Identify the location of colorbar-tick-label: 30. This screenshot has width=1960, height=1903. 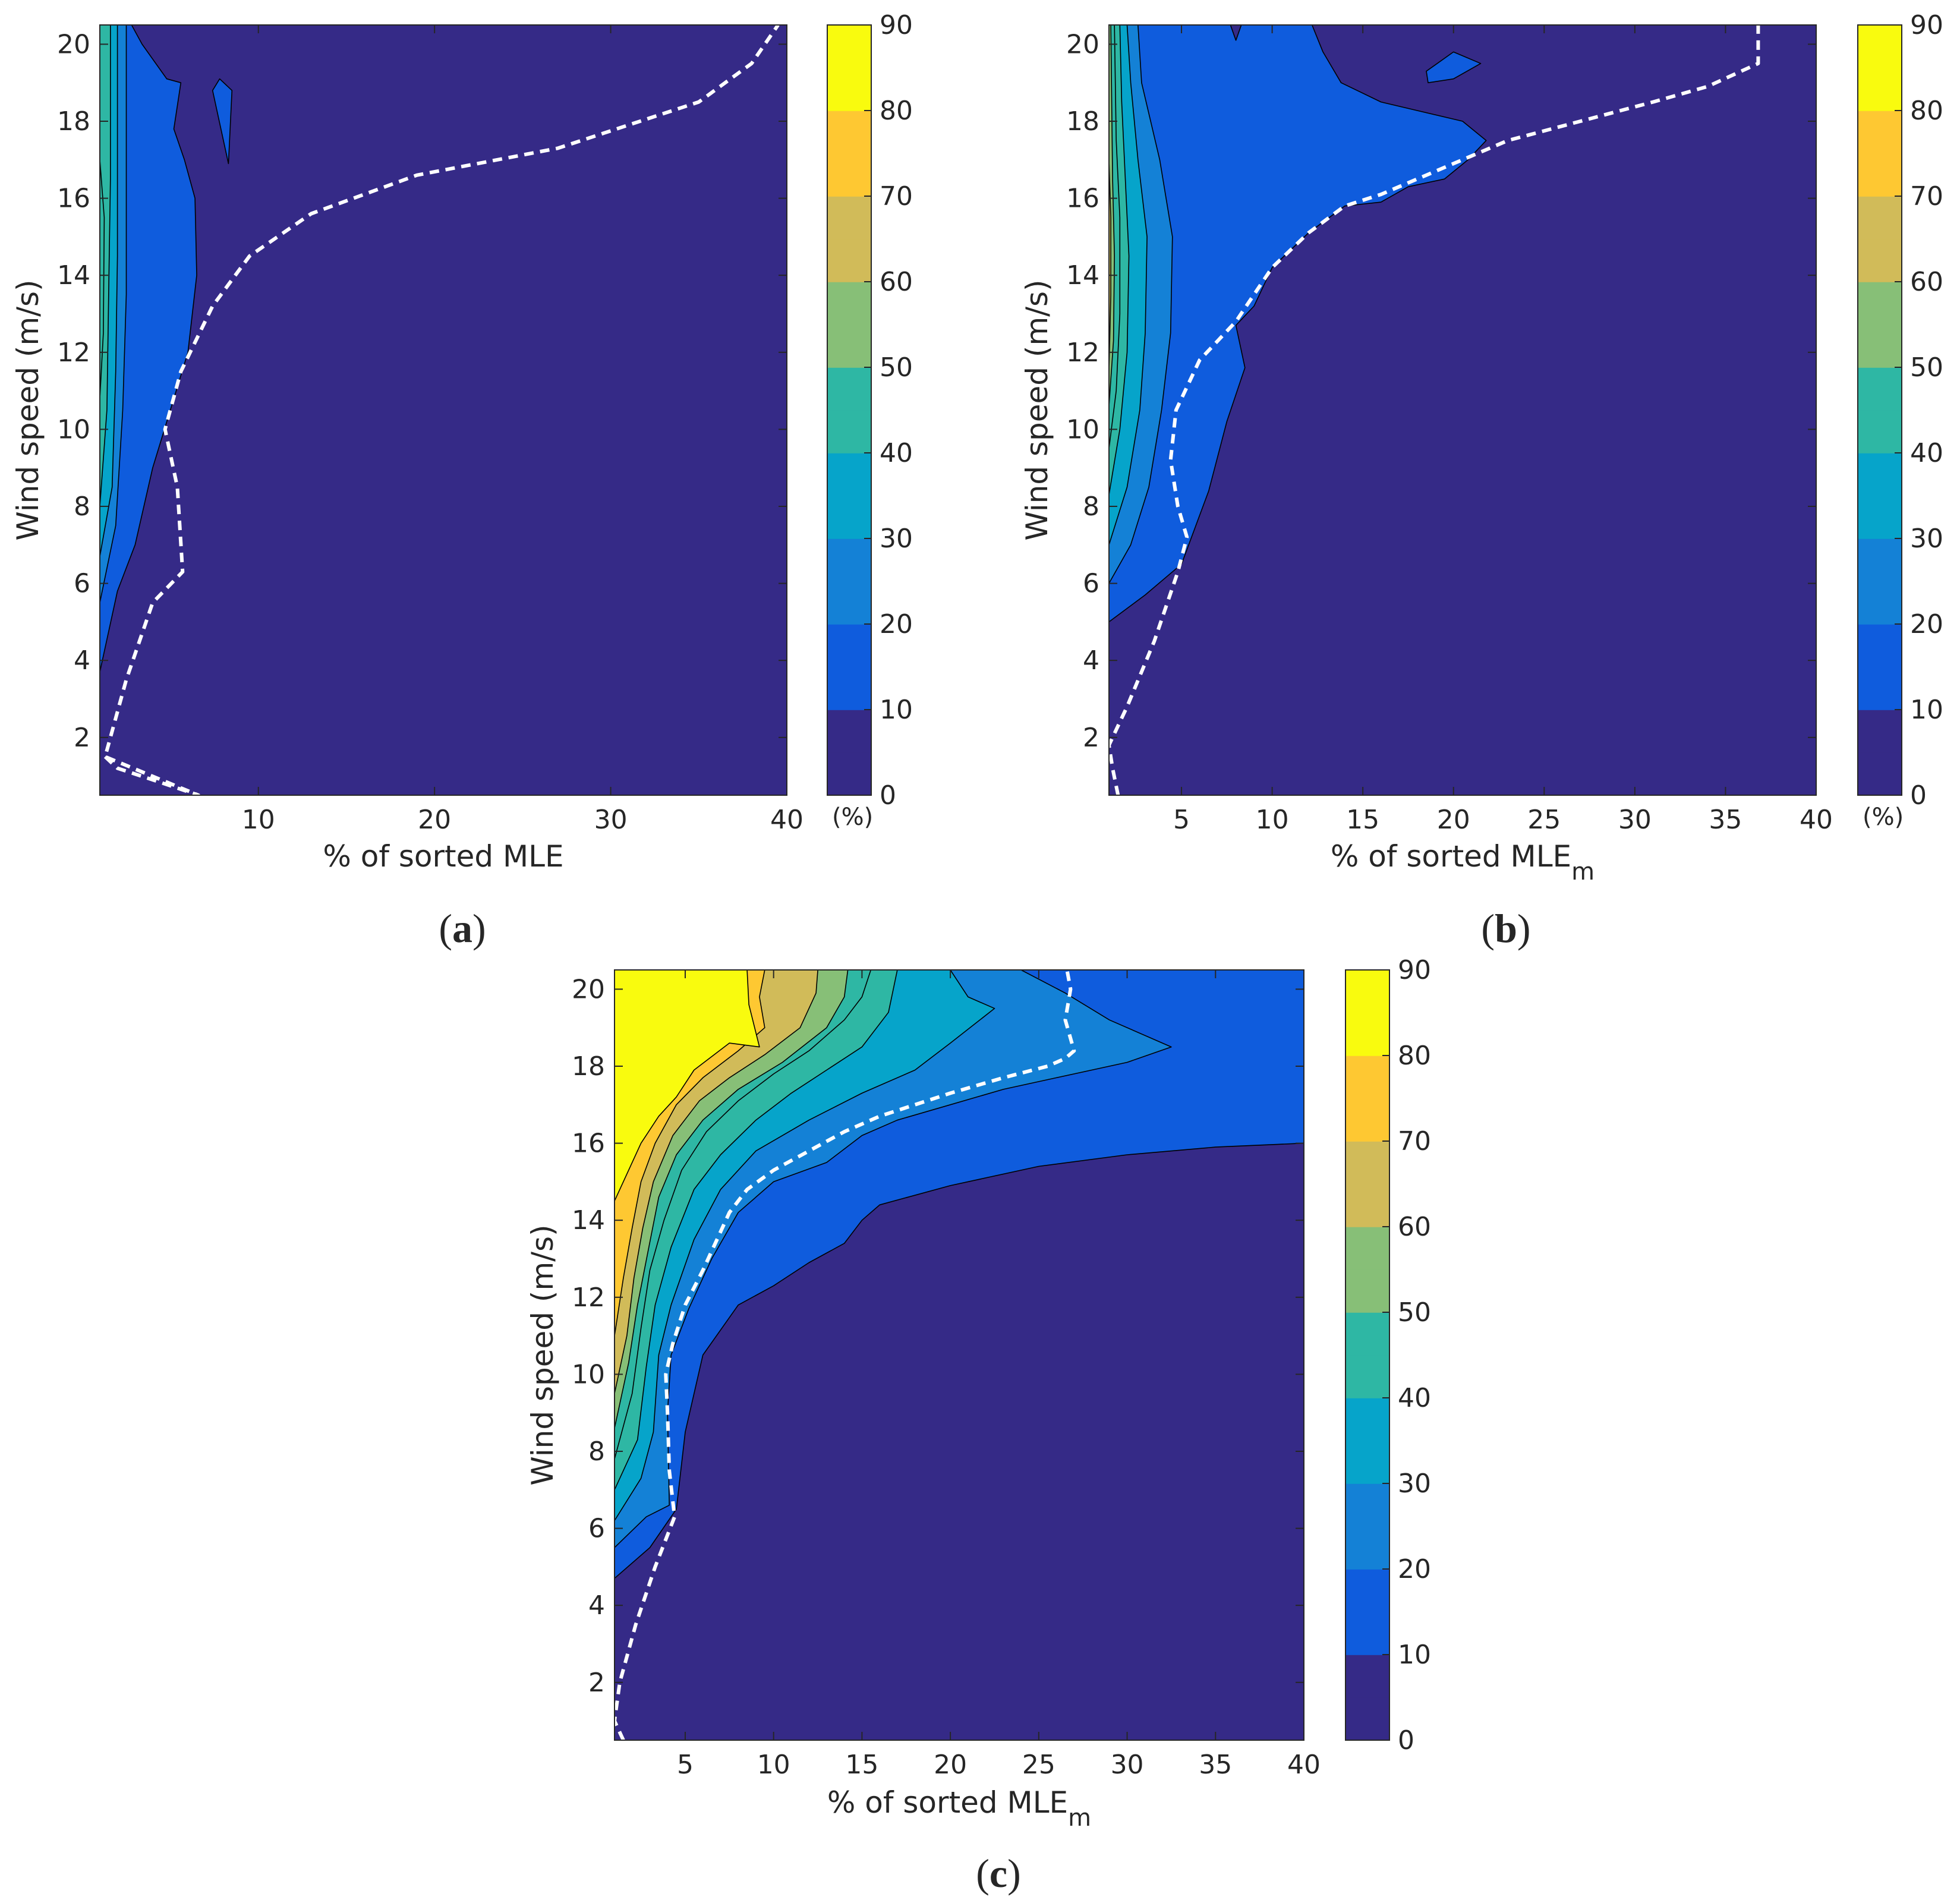
(1414, 1484).